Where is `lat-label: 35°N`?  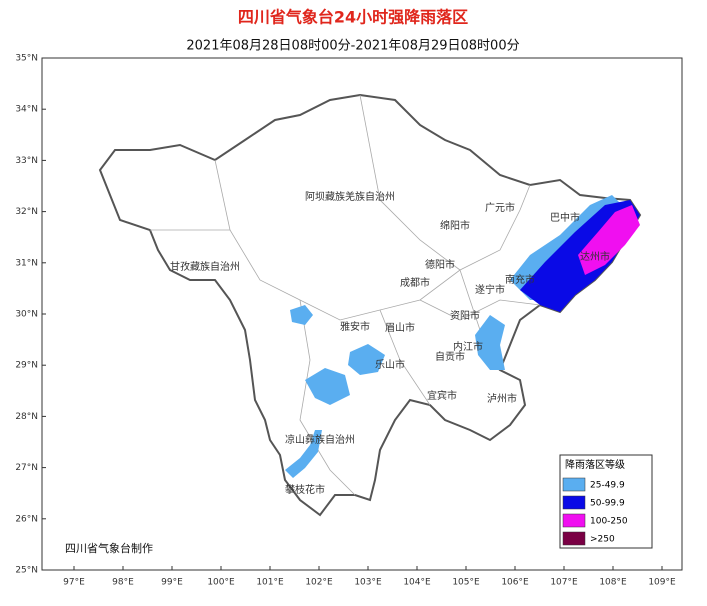
lat-label: 35°N is located at coordinates (26, 59).